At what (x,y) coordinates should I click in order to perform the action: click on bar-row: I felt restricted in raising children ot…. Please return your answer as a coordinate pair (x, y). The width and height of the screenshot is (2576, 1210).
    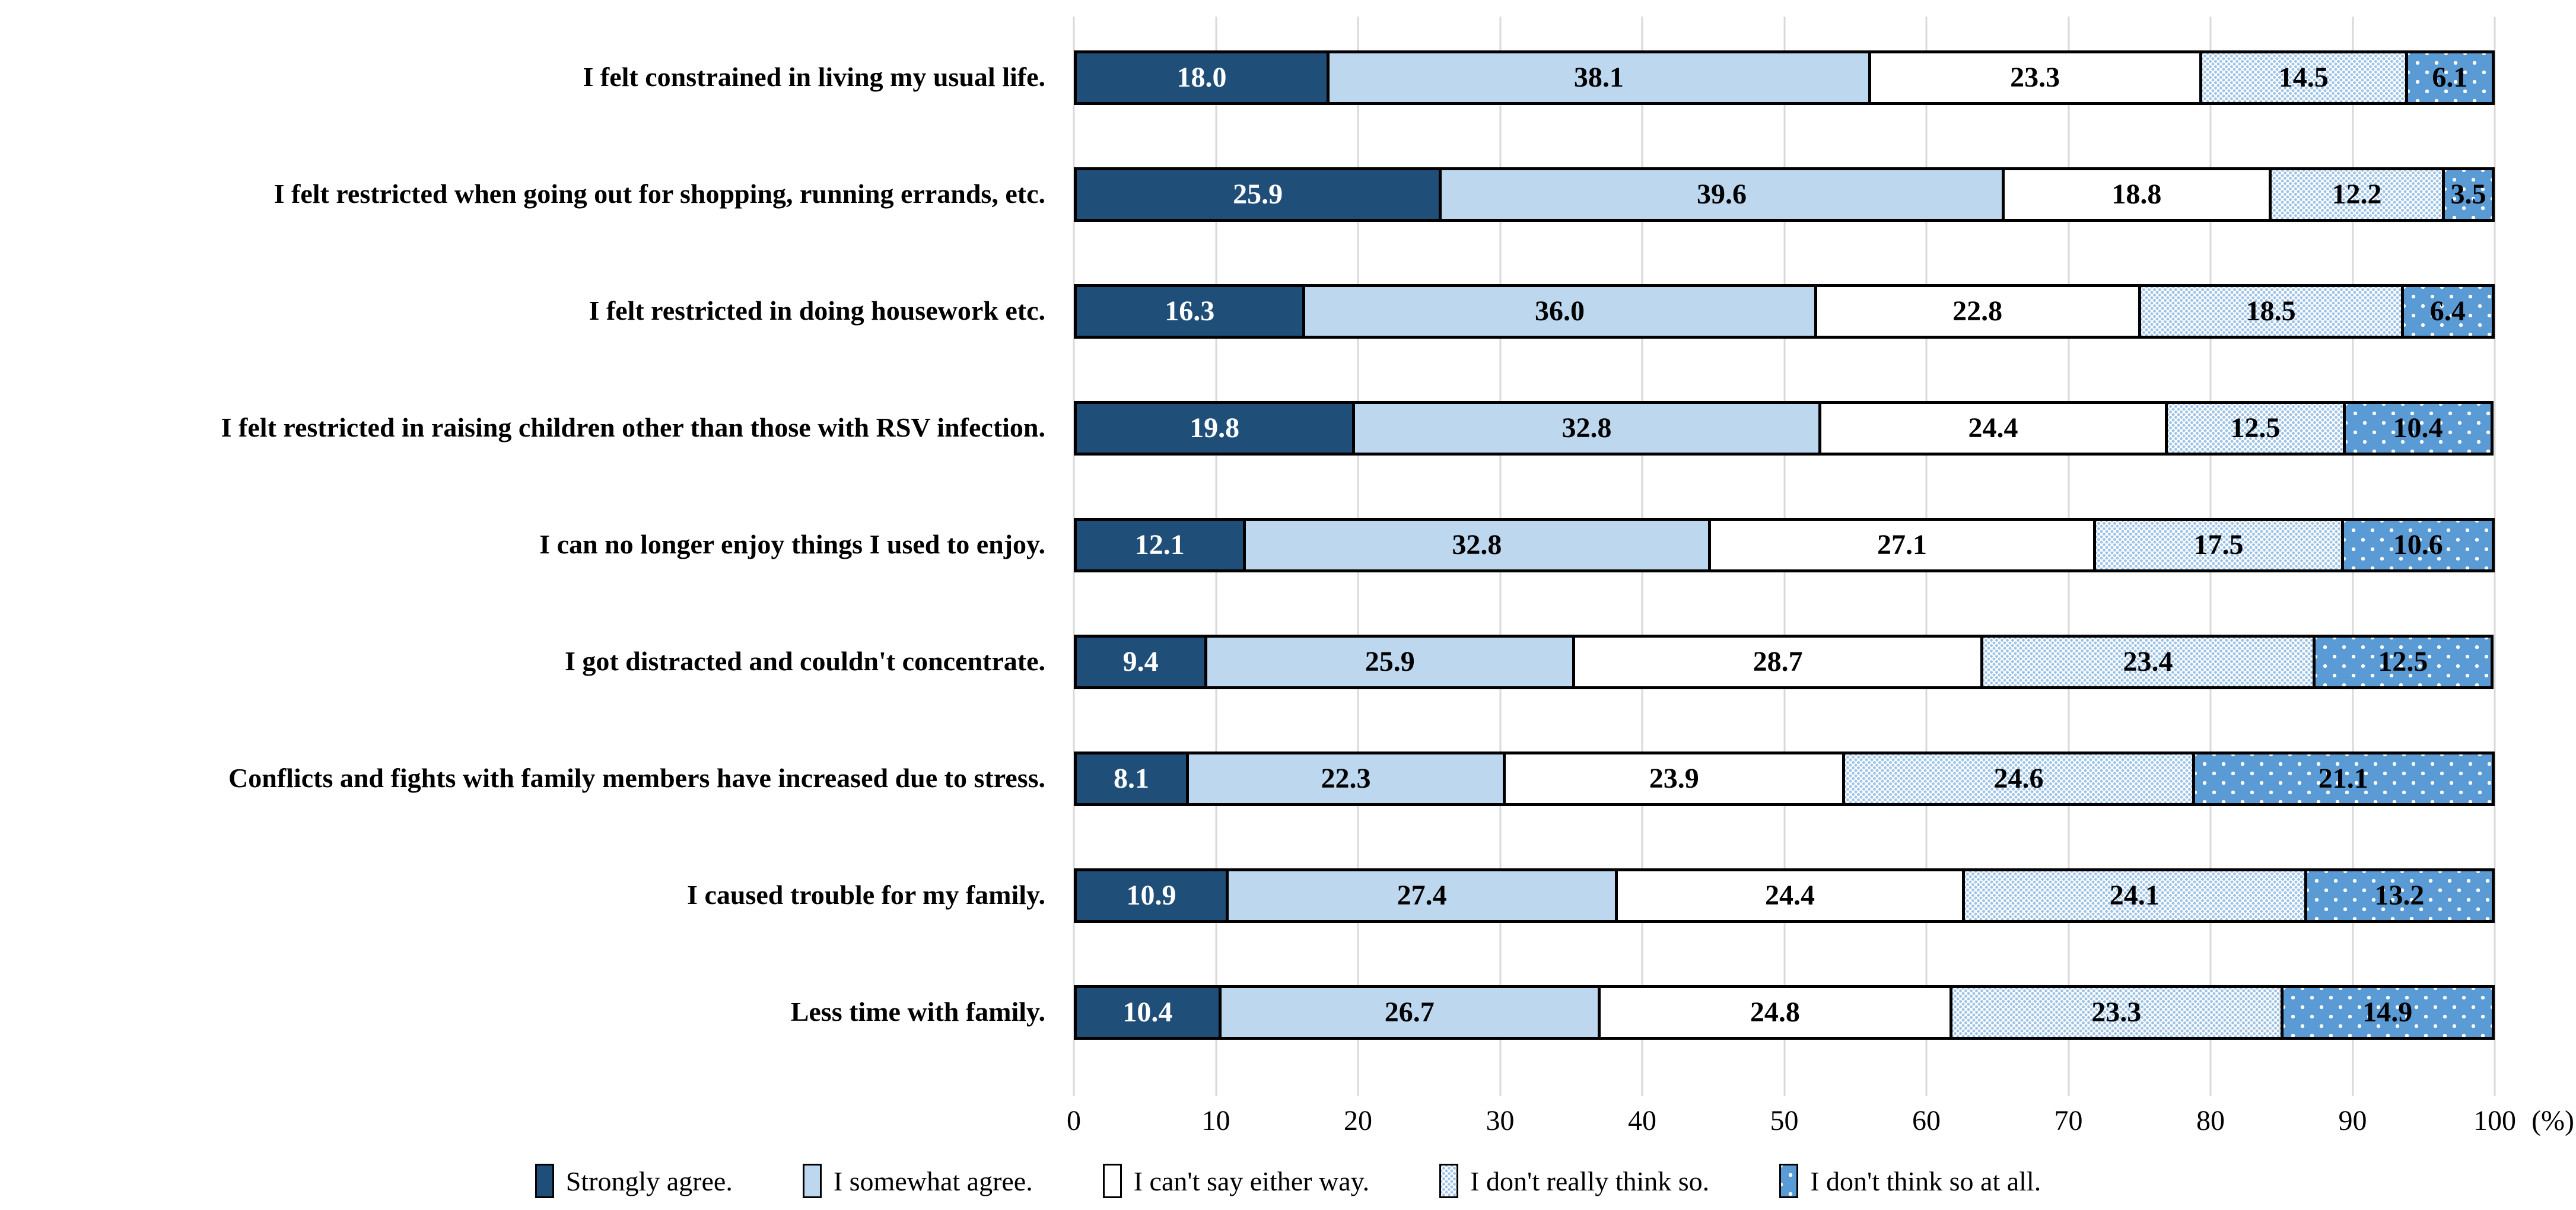
    Looking at the image, I should click on (1247, 428).